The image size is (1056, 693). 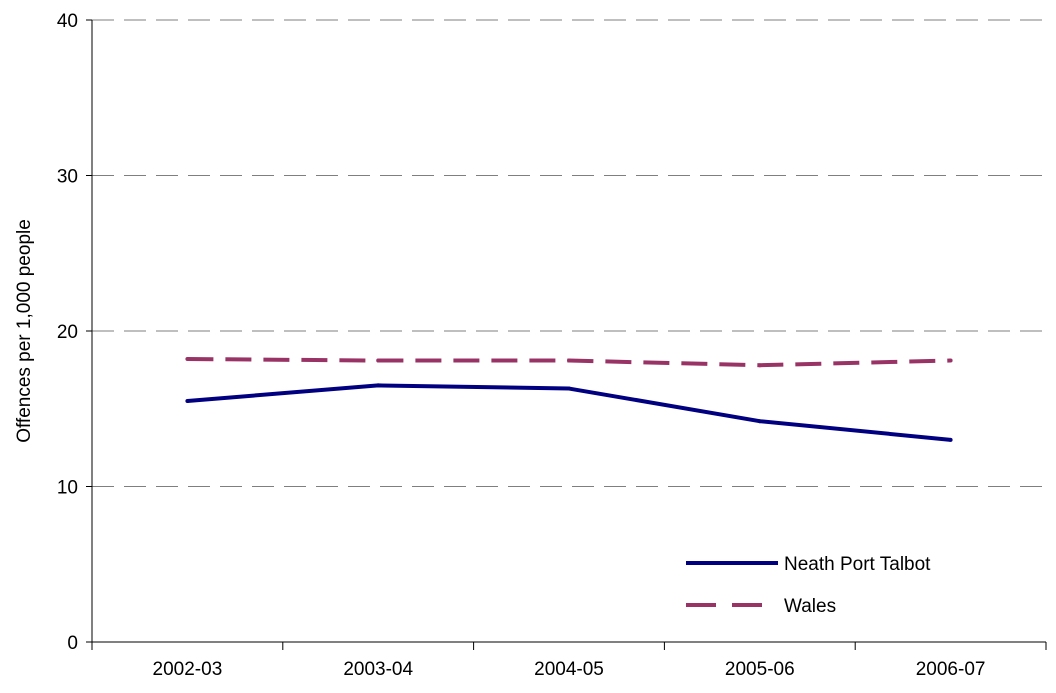 What do you see at coordinates (810, 606) in the screenshot?
I see `legend-label: Wales` at bounding box center [810, 606].